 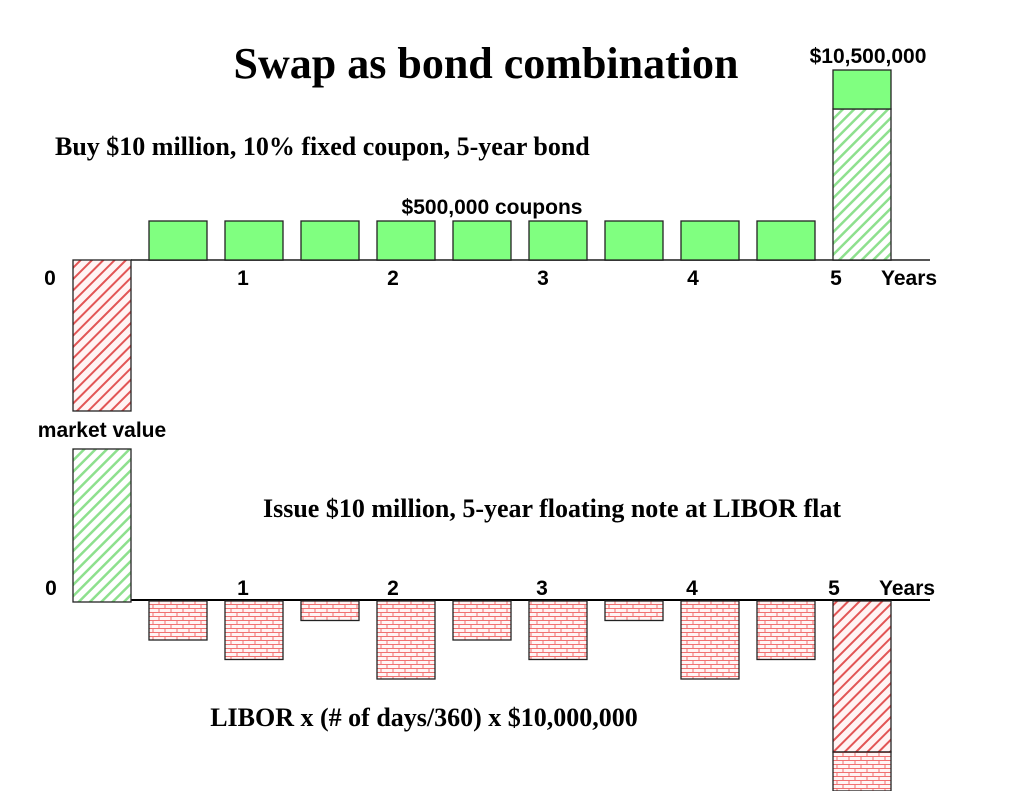 I want to click on final-payment-label: $10,500,000, so click(x=868, y=56).